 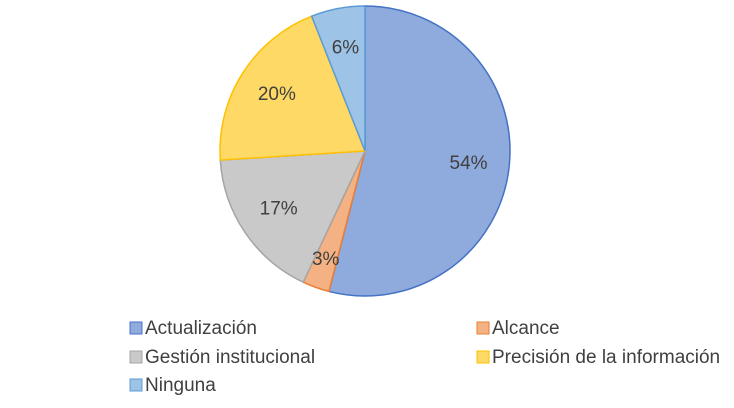 I want to click on legend-label: Ninguna, so click(x=180, y=385).